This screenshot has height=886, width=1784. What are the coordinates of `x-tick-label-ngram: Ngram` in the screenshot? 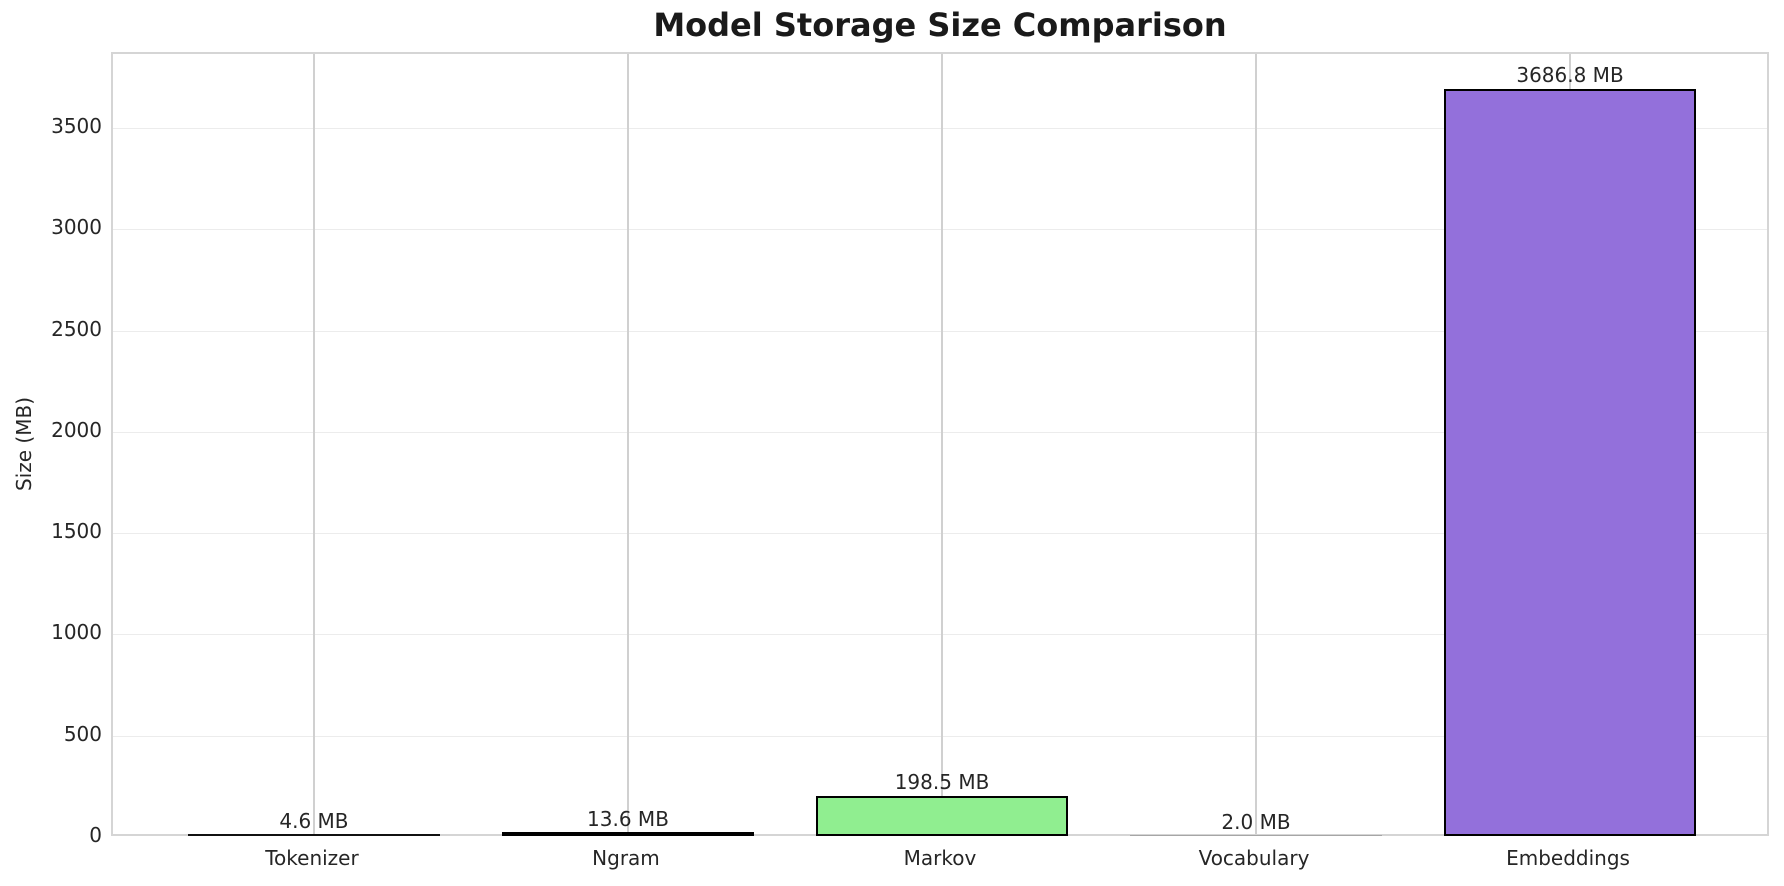 It's located at (626, 858).